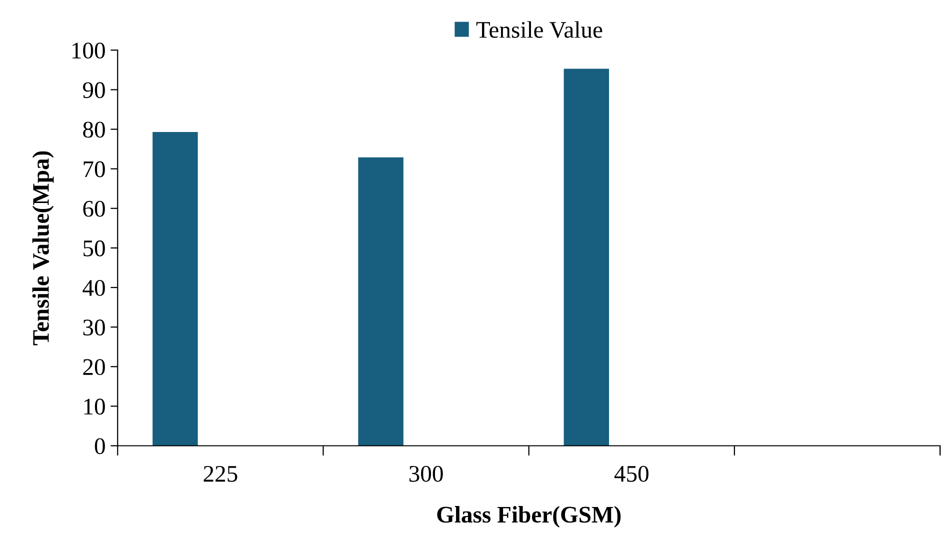 The height and width of the screenshot is (539, 941). Describe the element at coordinates (94, 208) in the screenshot. I see `y-tick-label: 60` at that location.